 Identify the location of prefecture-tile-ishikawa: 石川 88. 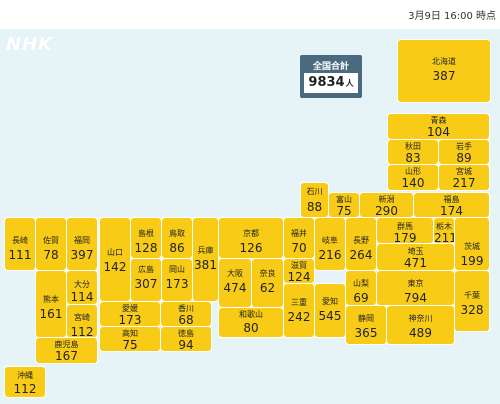
(314, 200).